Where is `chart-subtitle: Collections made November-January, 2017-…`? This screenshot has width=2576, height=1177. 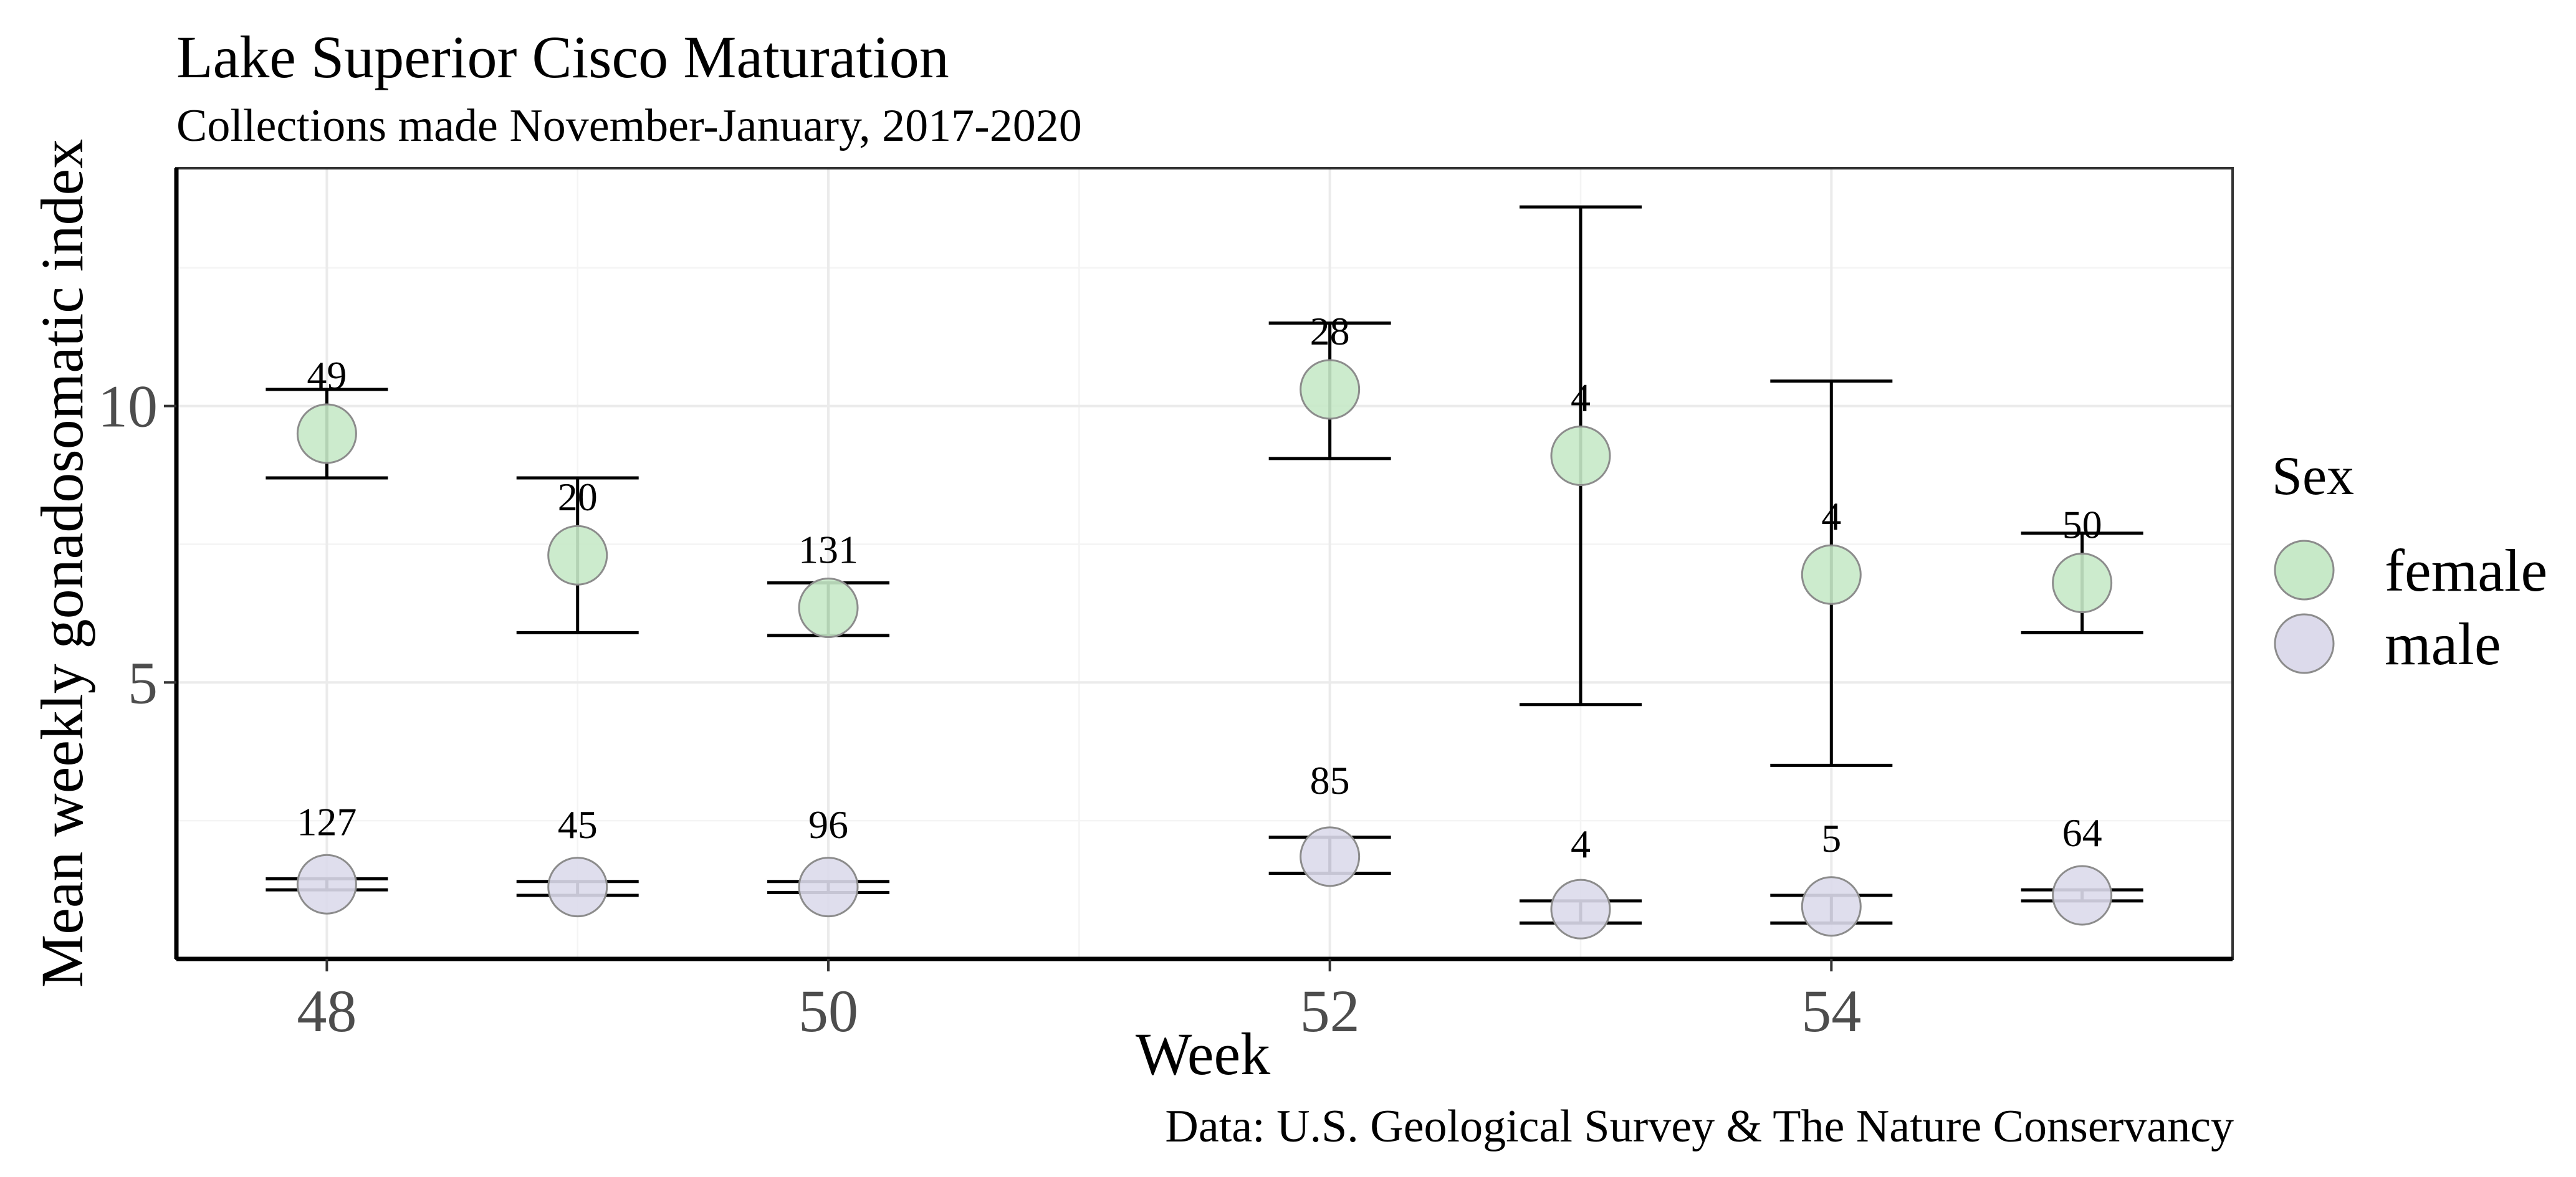 chart-subtitle: Collections made November-January, 2017-… is located at coordinates (629, 126).